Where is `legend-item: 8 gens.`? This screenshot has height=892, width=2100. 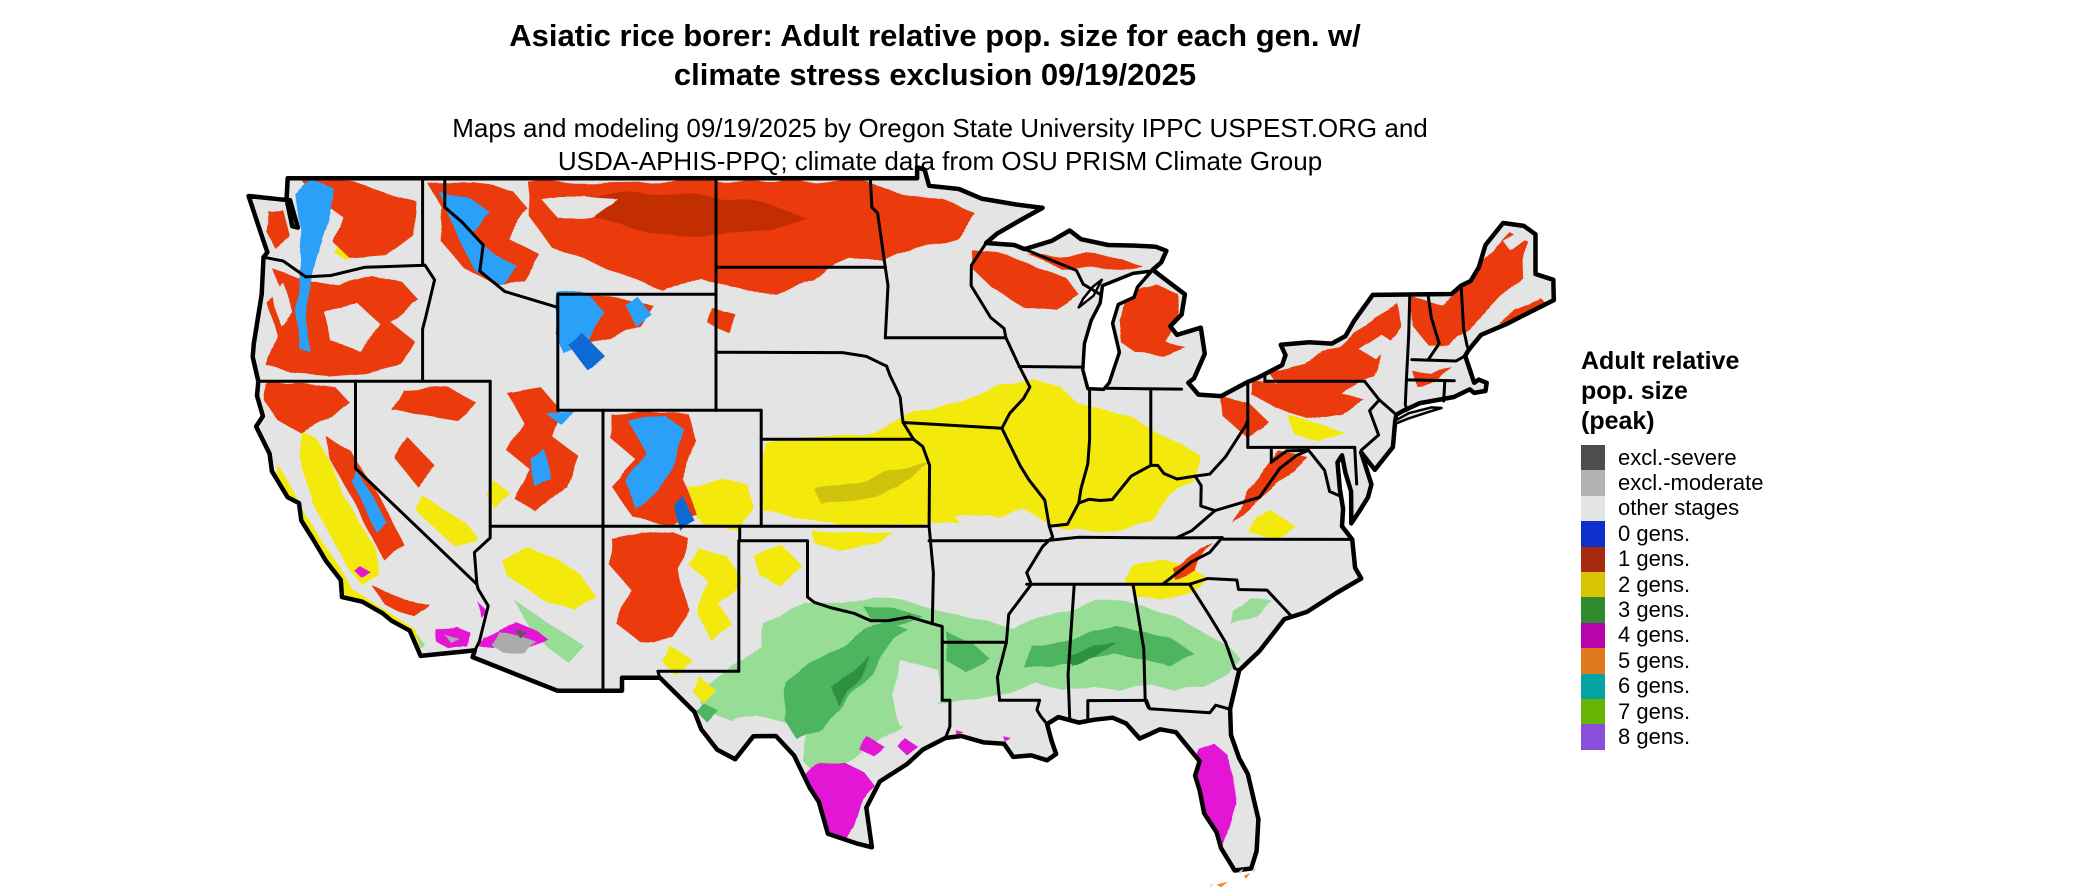
legend-item: 8 gens. is located at coordinates (1711, 737).